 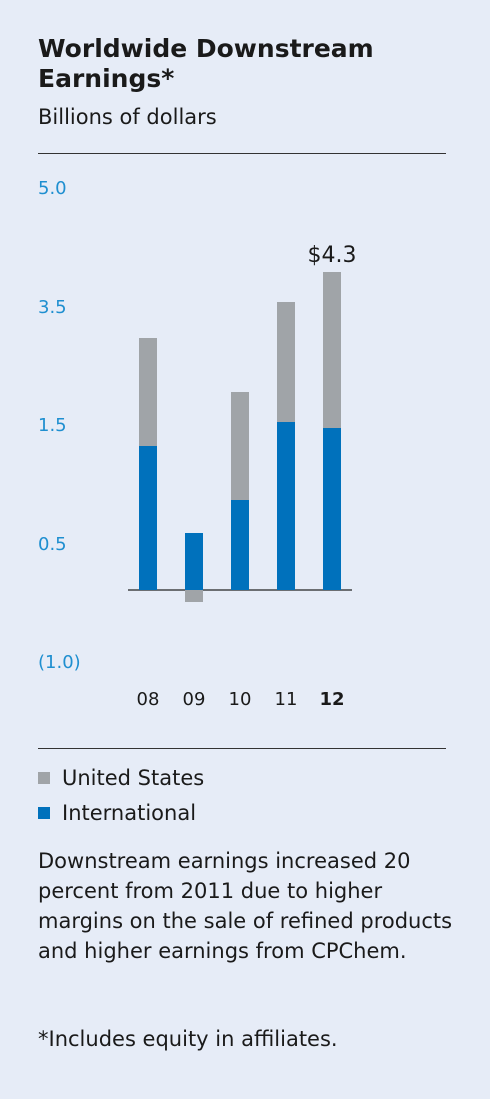 What do you see at coordinates (44, 813) in the screenshot?
I see `legend-swatch-international` at bounding box center [44, 813].